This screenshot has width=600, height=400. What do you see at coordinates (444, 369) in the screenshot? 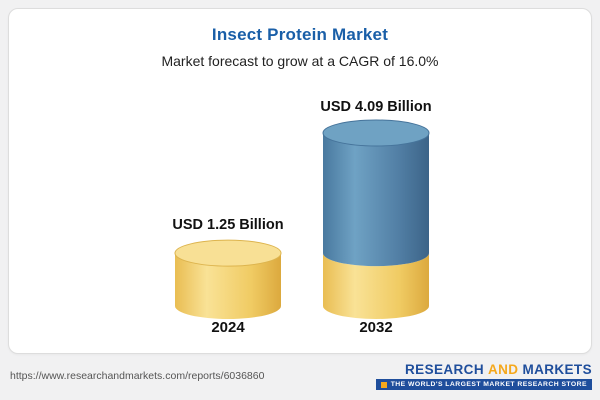
I see `logo-word-research: RESEARCH` at bounding box center [444, 369].